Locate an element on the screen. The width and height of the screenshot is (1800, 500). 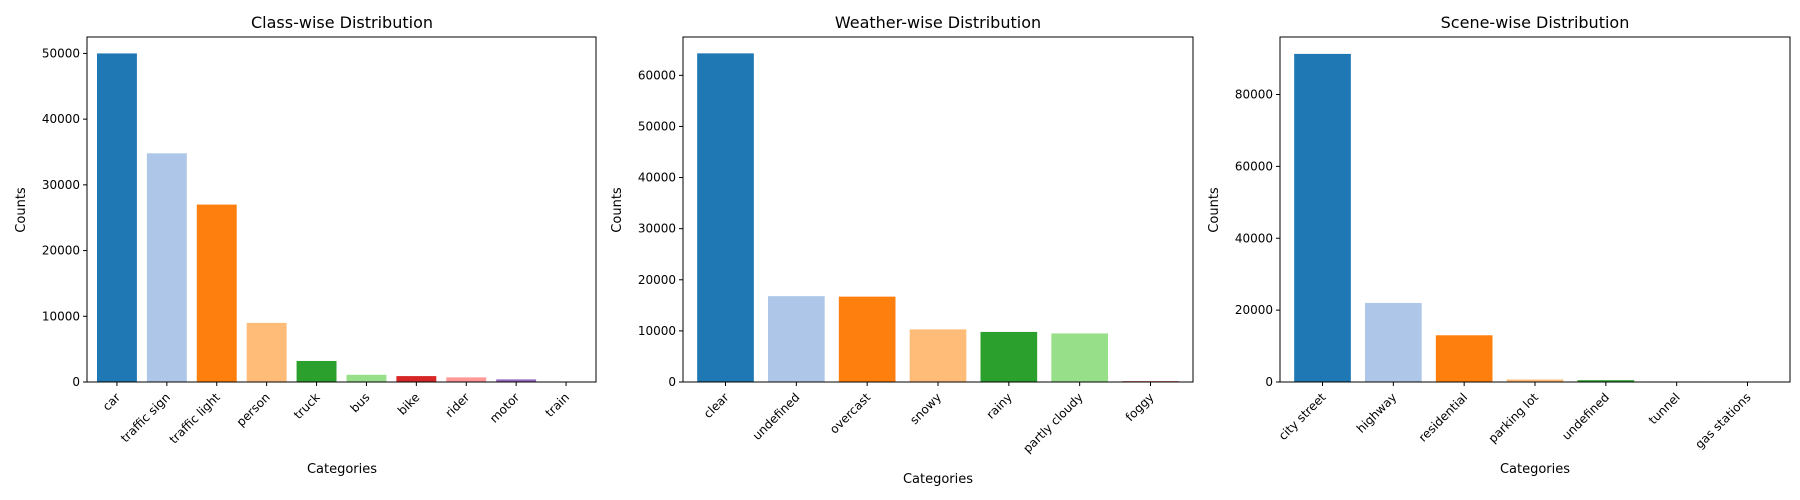
x-tick-label: rider is located at coordinates (458, 405).